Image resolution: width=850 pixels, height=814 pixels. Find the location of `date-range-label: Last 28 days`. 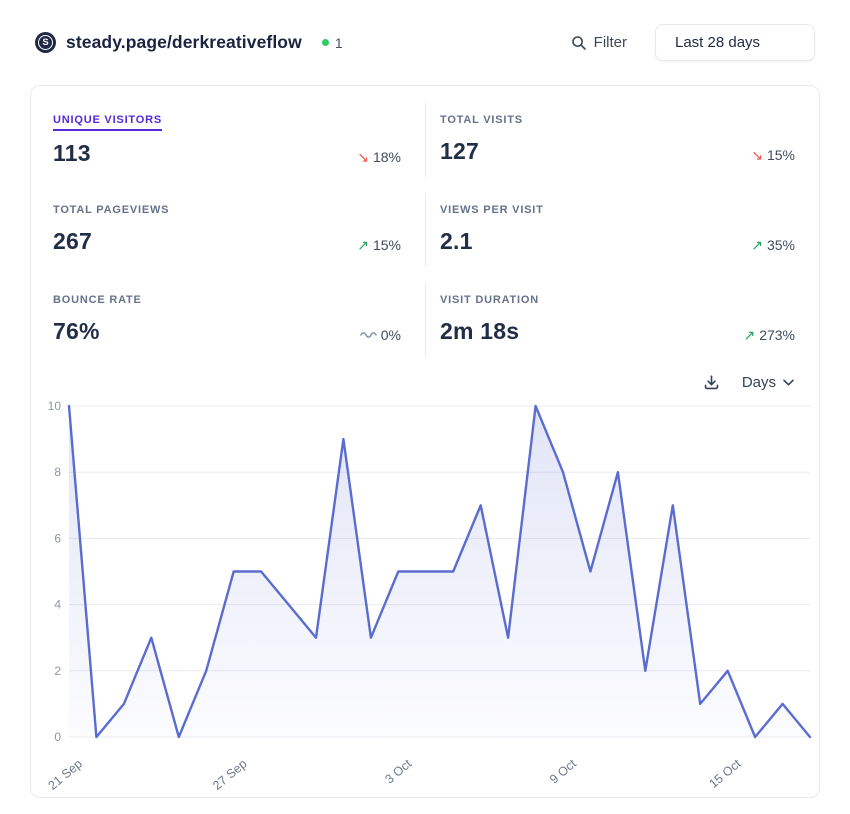

date-range-label: Last 28 days is located at coordinates (718, 42).